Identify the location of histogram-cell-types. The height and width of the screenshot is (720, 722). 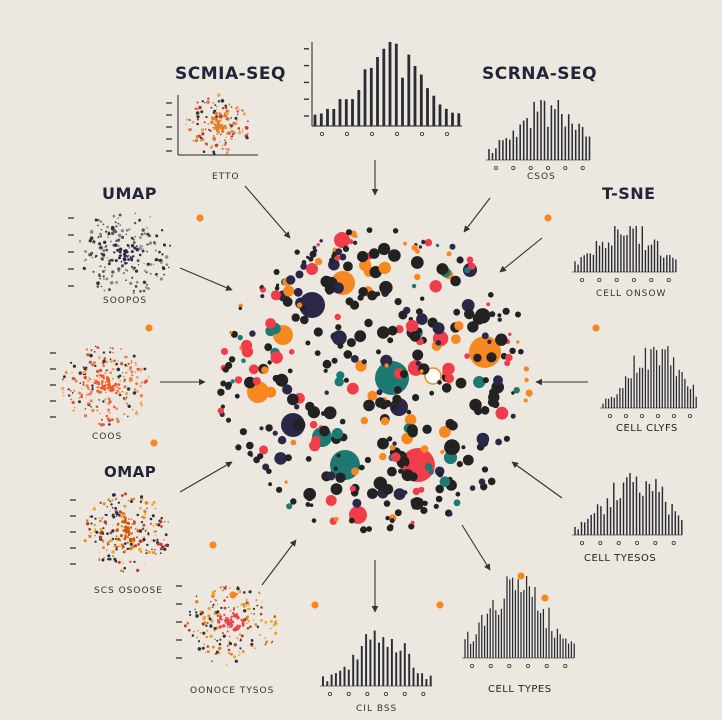
(518, 622).